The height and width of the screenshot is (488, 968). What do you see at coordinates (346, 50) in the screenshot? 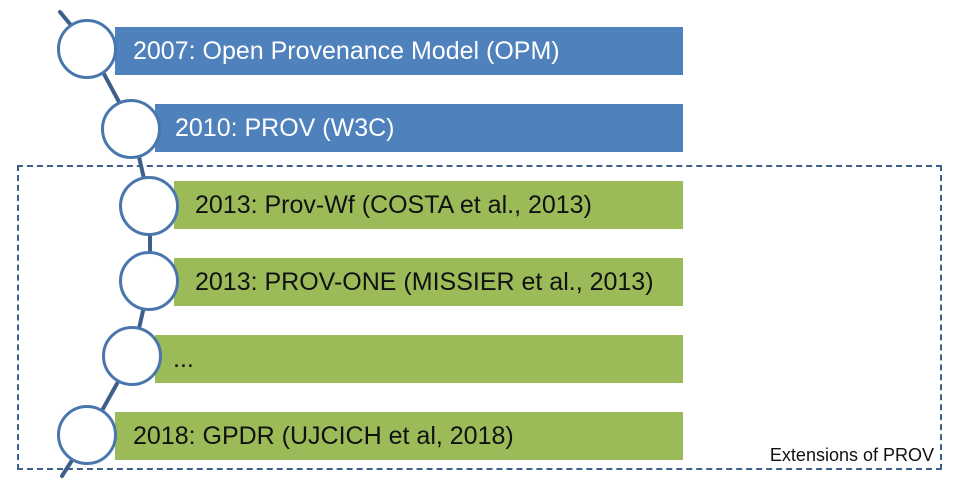
I see `timeline-item-label: 2007: Open Provenance Model (OPM)` at bounding box center [346, 50].